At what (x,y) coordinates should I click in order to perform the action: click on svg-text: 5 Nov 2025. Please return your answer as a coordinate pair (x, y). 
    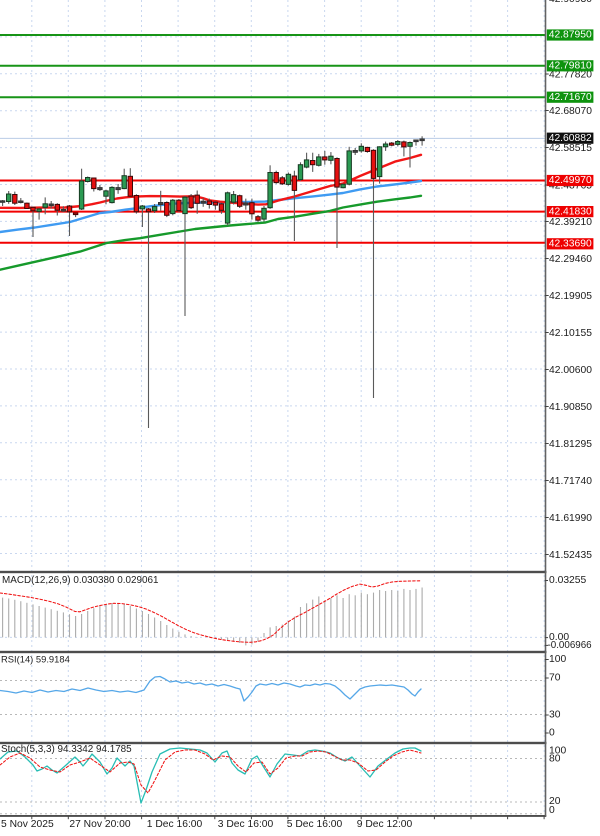
    Looking at the image, I should click on (27, 824).